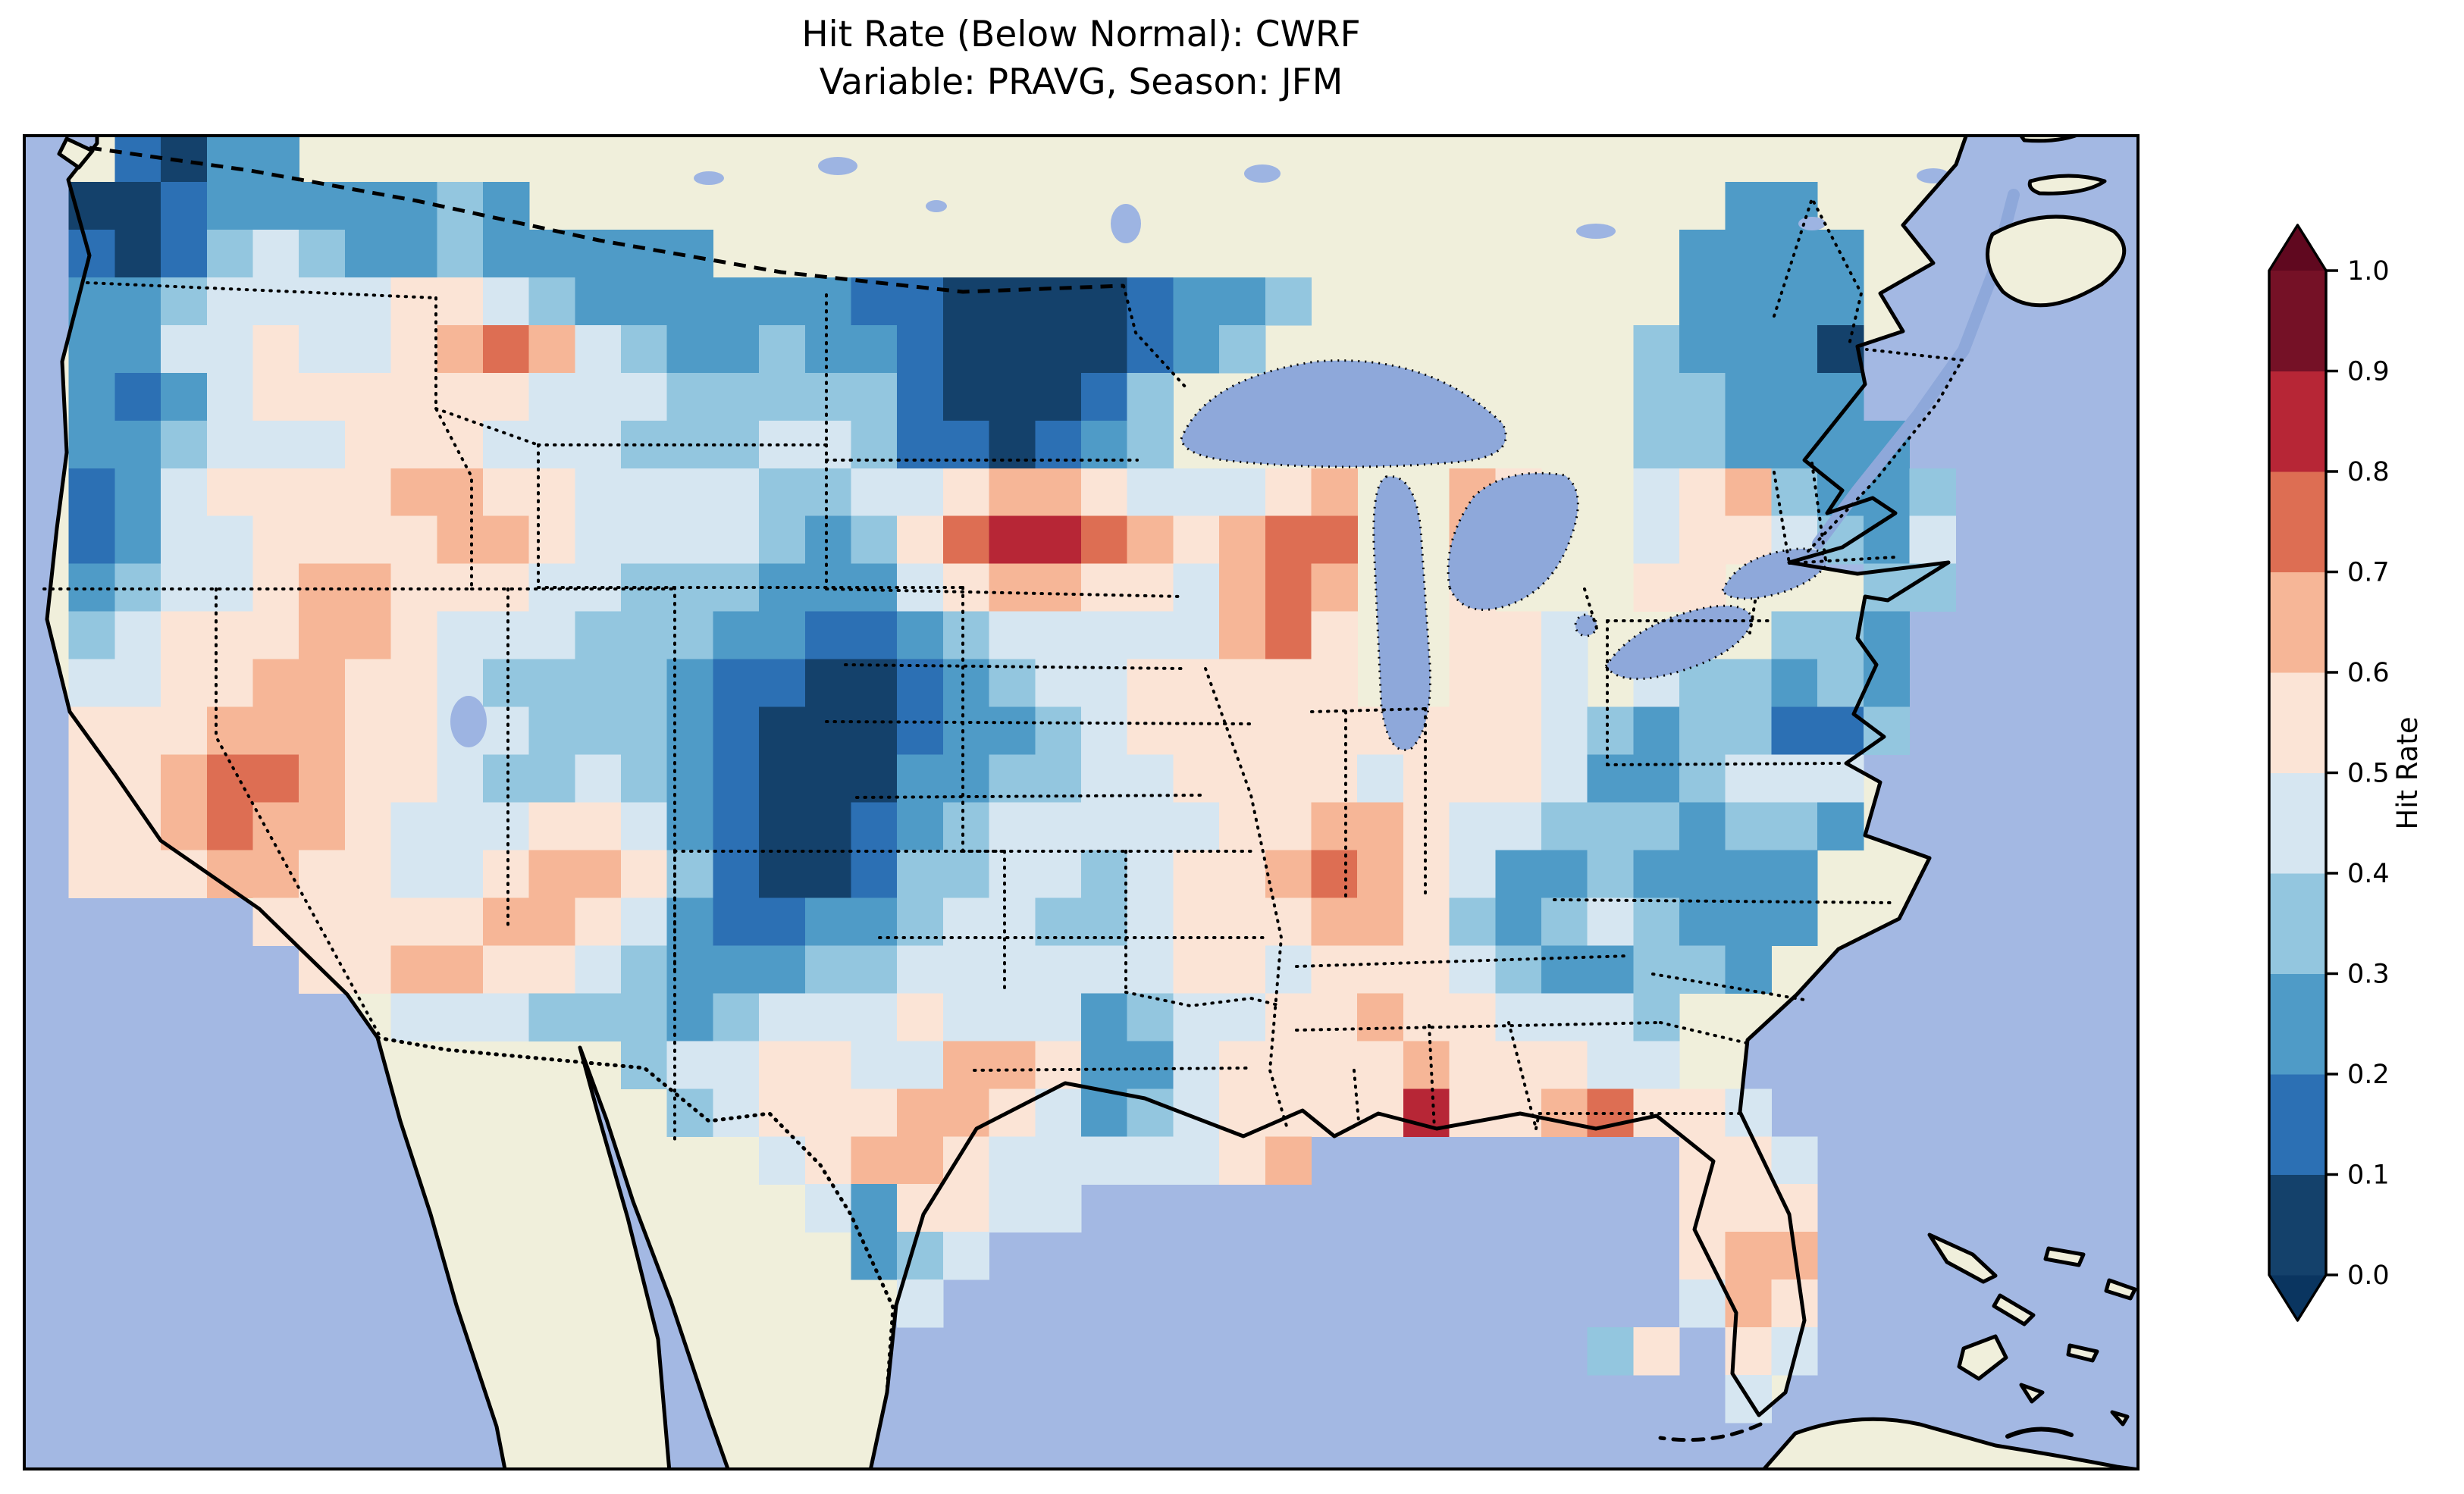  I want to click on colorbar-tick-label: 0.7, so click(2368, 573).